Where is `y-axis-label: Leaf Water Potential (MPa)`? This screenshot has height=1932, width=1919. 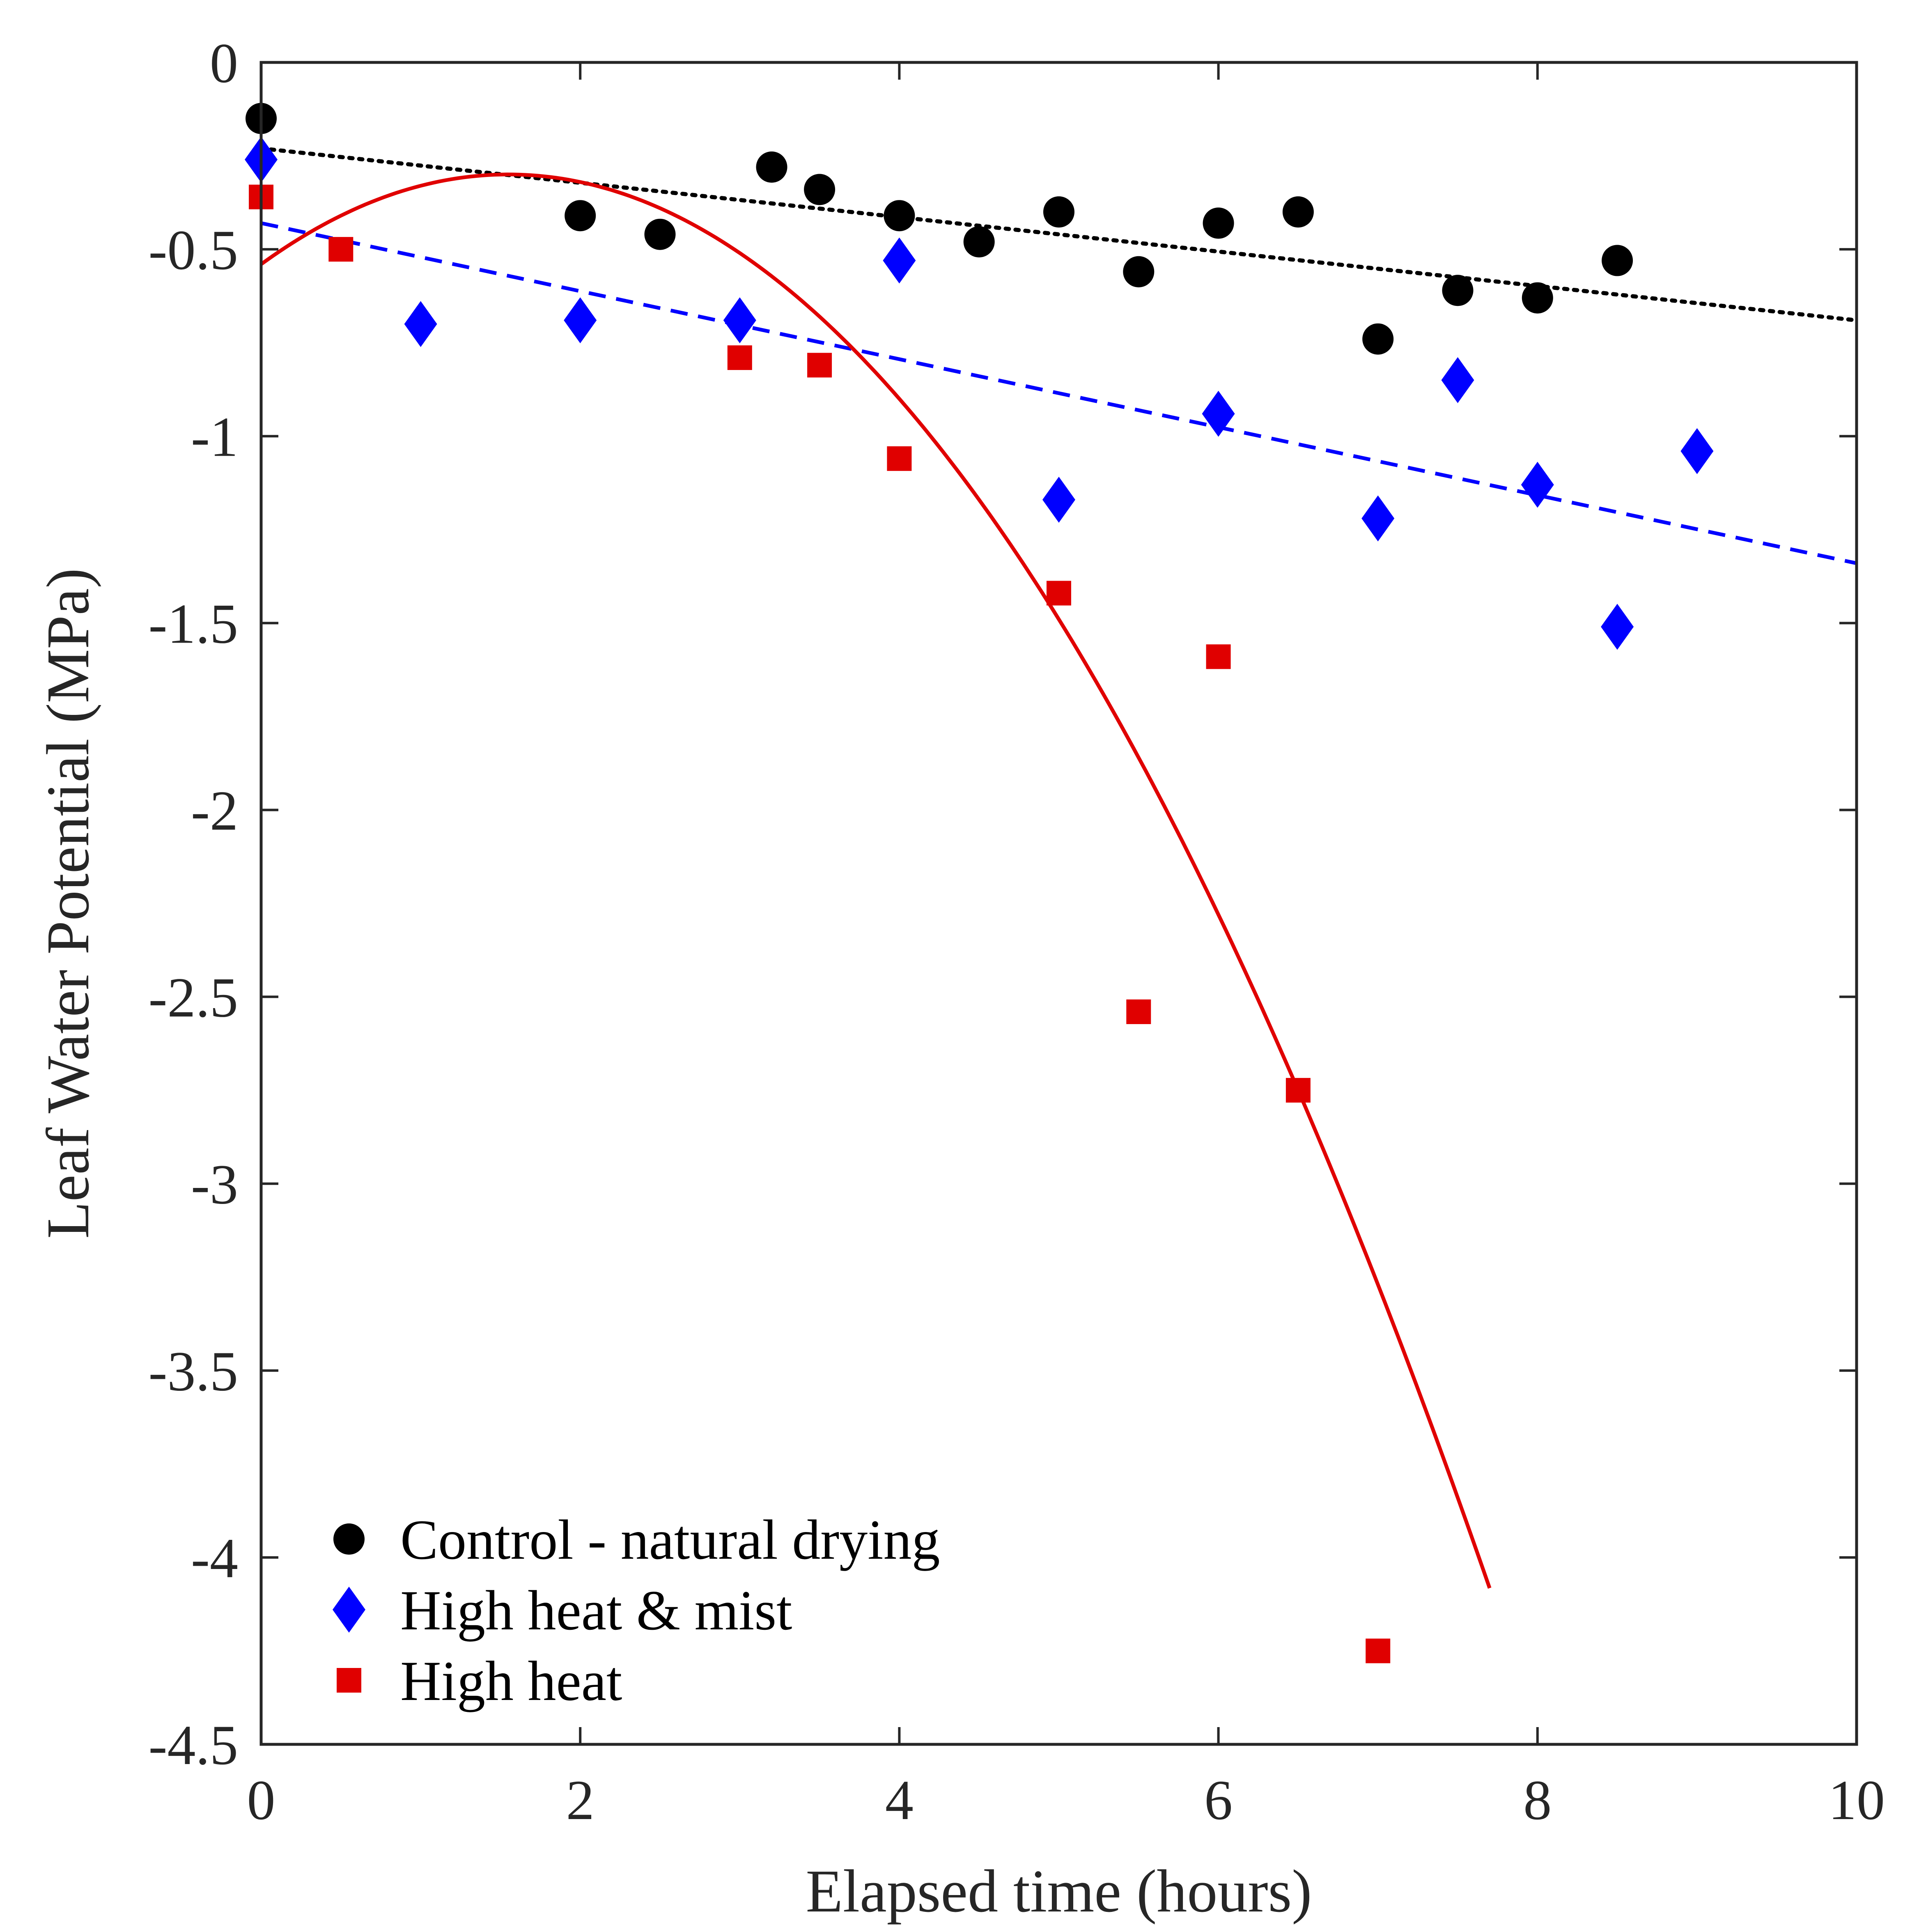 y-axis-label: Leaf Water Potential (MPa) is located at coordinates (68, 903).